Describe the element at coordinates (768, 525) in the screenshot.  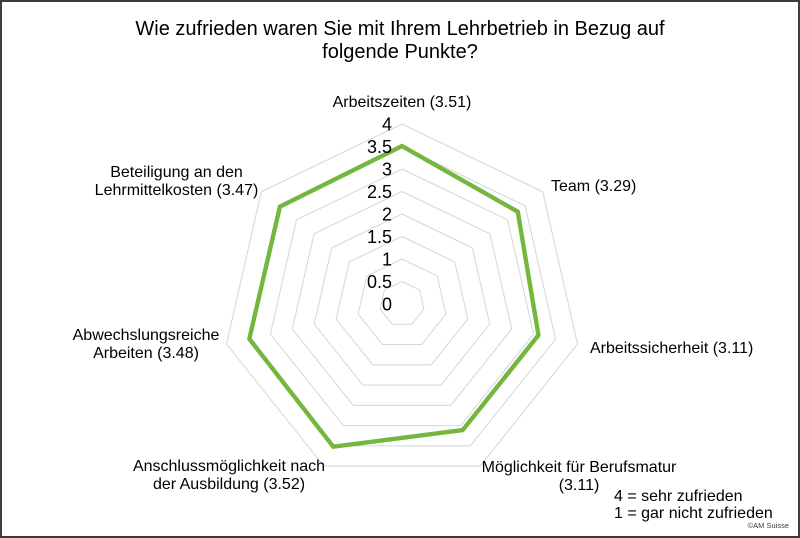
I see `copyright-text: ©AM Suisse` at that location.